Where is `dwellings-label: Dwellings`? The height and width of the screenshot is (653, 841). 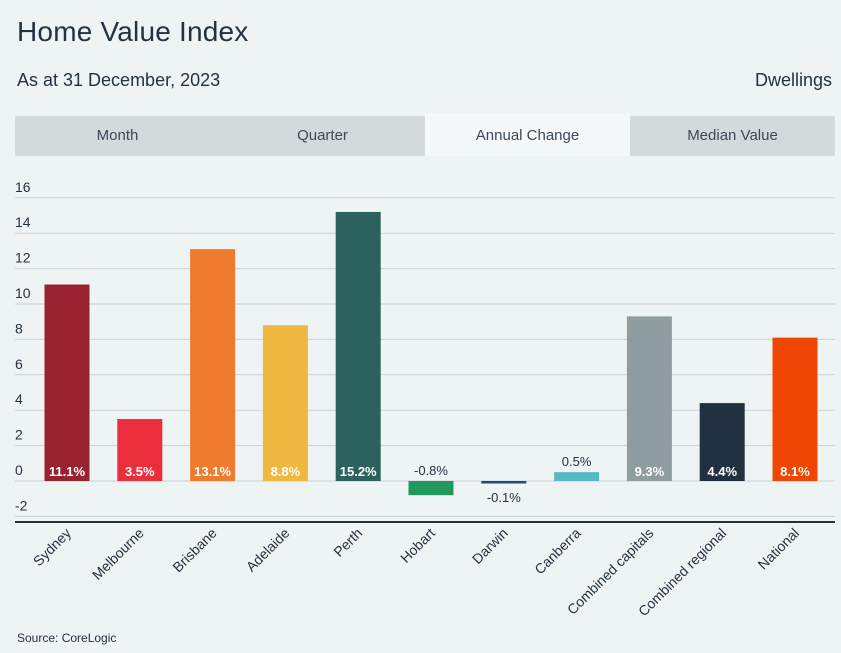
dwellings-label: Dwellings is located at coordinates (793, 80).